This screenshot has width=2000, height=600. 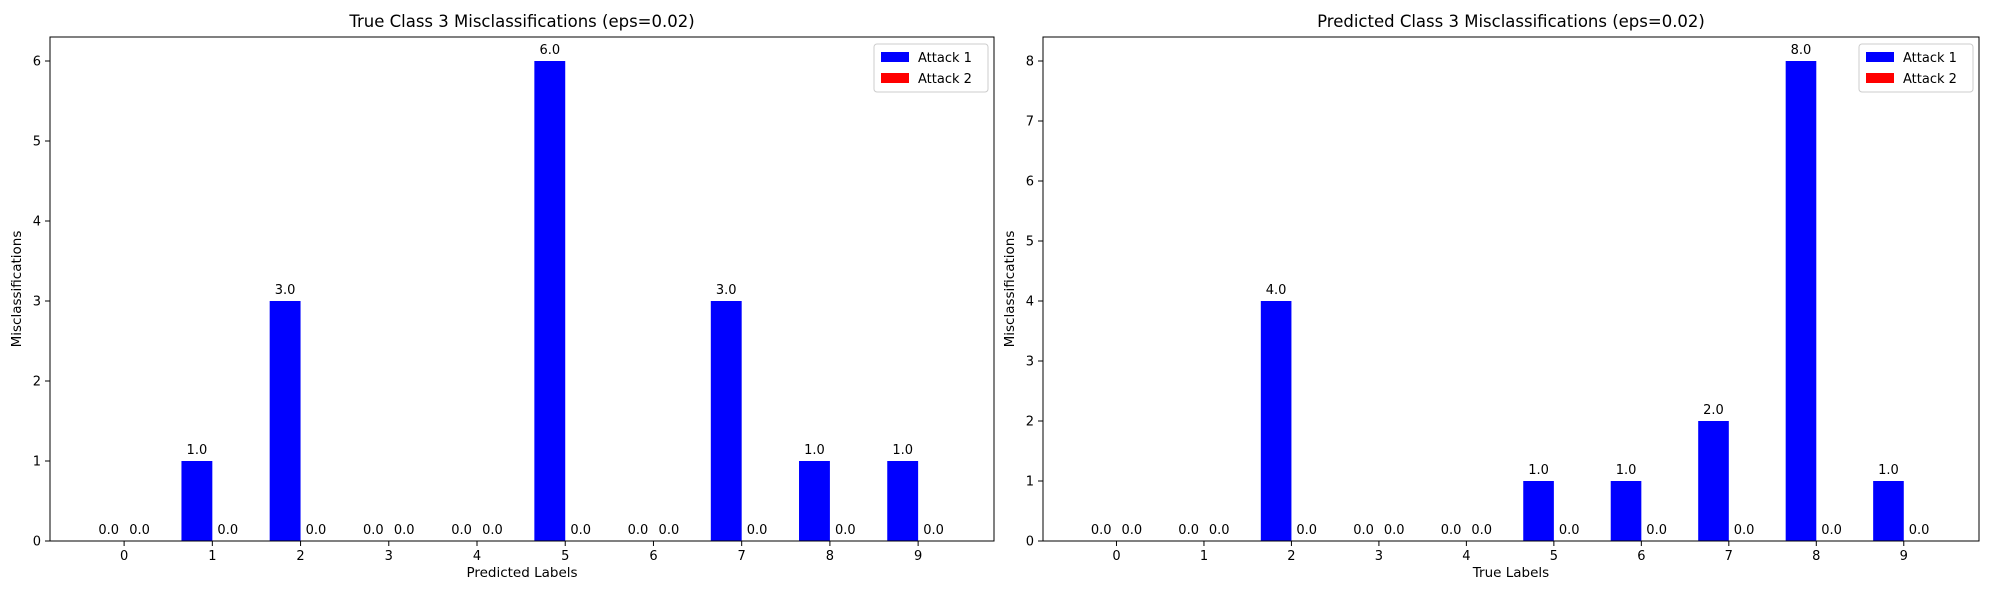 I want to click on x-axis-label: True Labels, so click(x=1510, y=573).